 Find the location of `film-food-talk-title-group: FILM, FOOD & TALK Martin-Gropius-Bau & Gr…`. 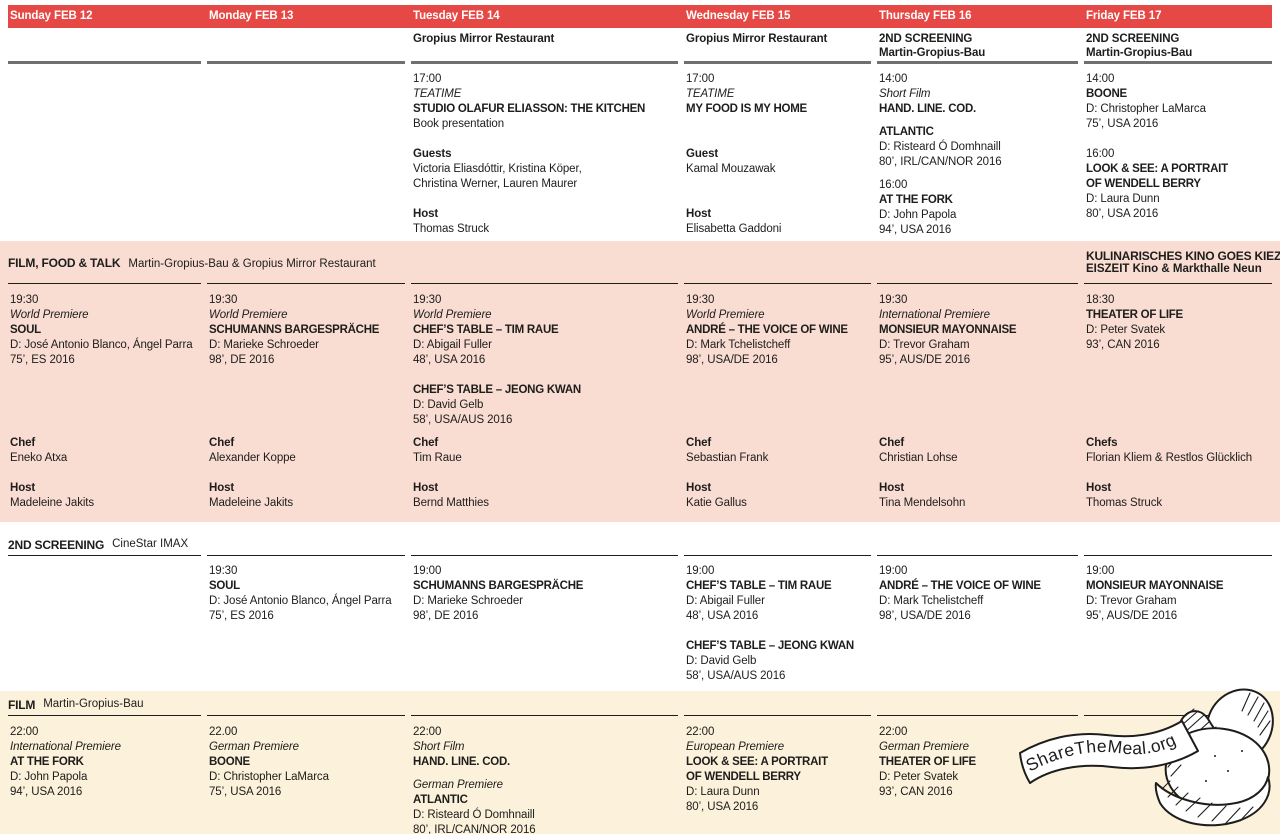

film-food-talk-title-group: FILM, FOOD & TALK Martin-Gropius-Bau & Gr… is located at coordinates (192, 263).